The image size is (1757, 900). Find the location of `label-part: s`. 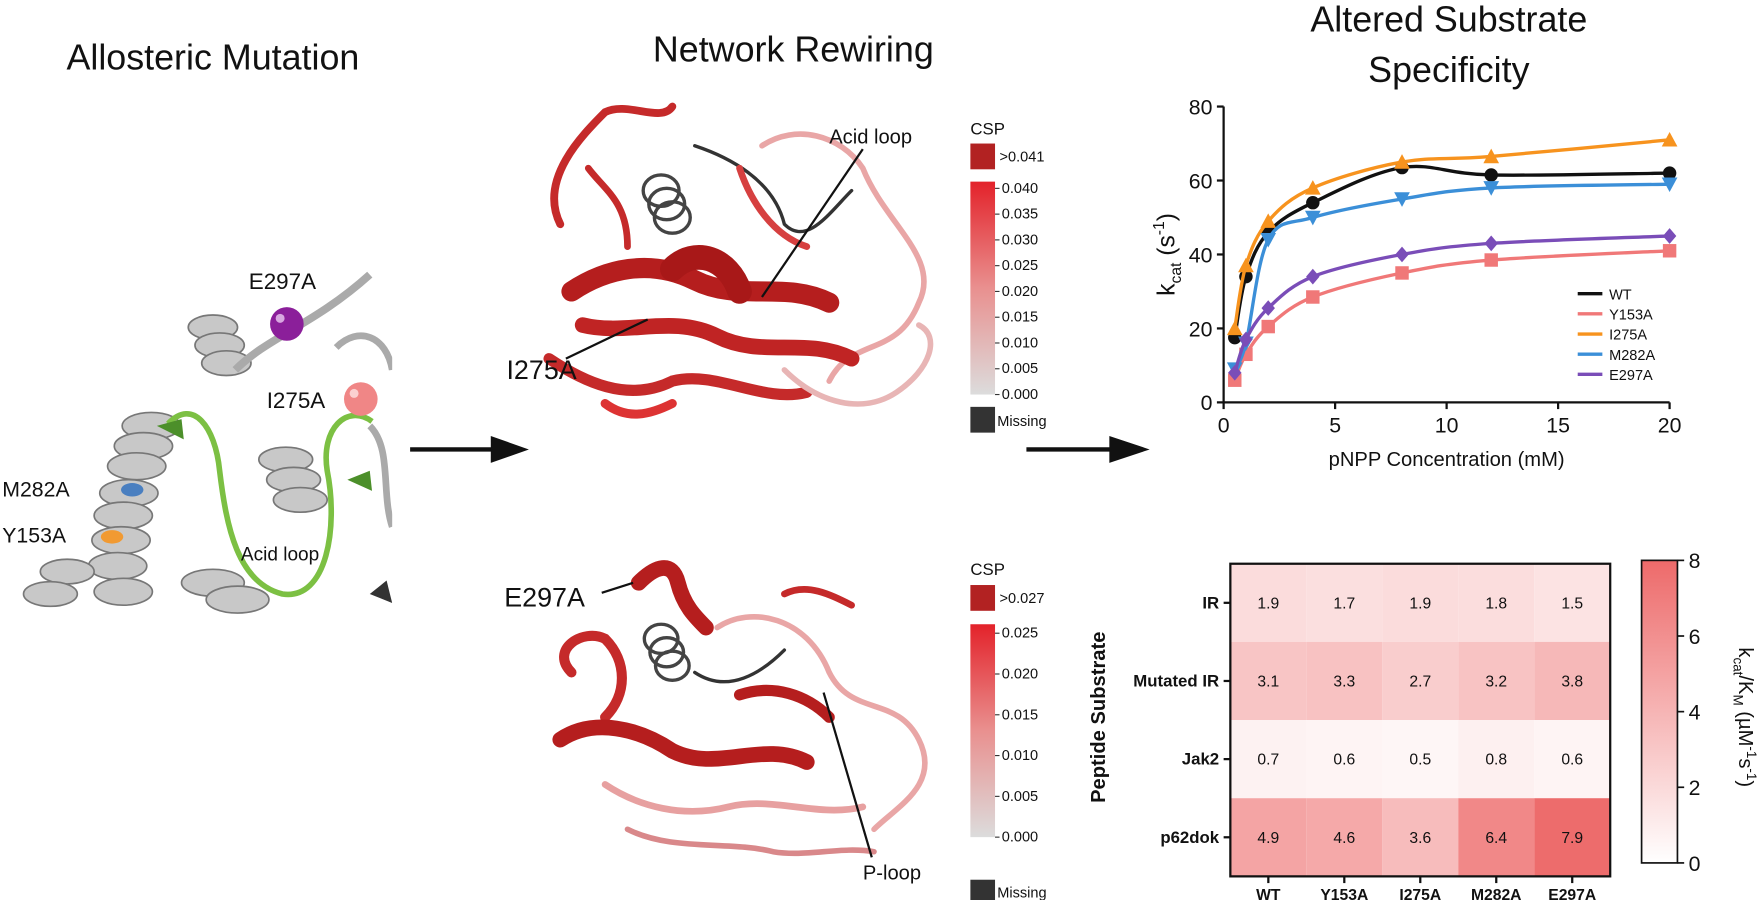

label-part: s is located at coordinates (1745, 763).